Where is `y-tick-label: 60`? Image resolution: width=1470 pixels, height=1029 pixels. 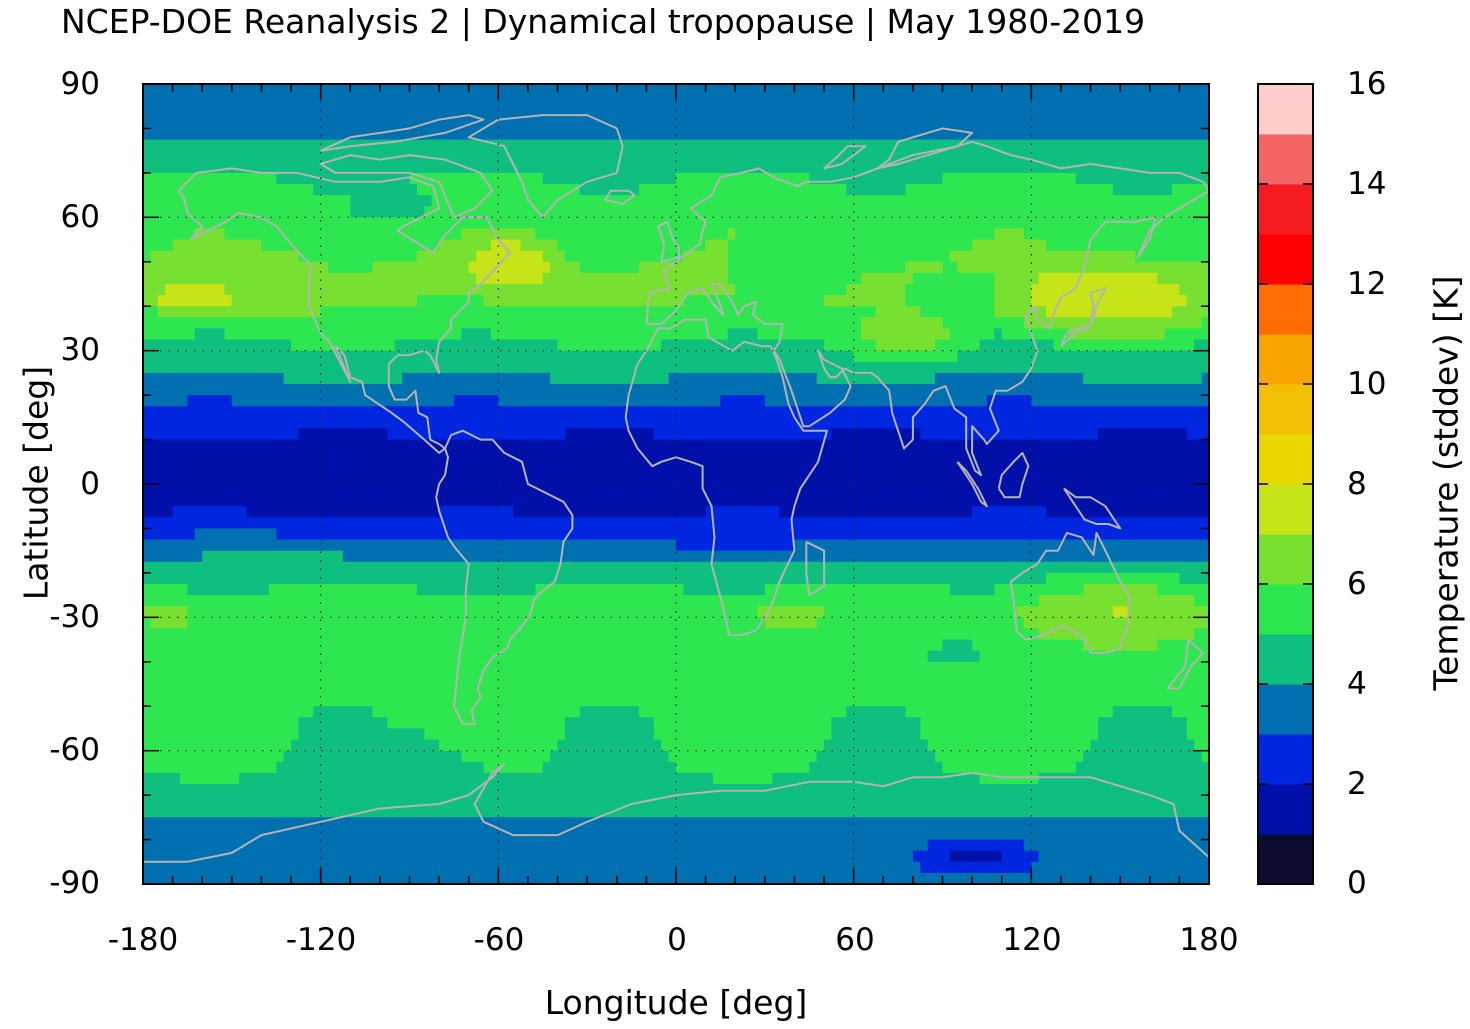
y-tick-label: 60 is located at coordinates (80, 217).